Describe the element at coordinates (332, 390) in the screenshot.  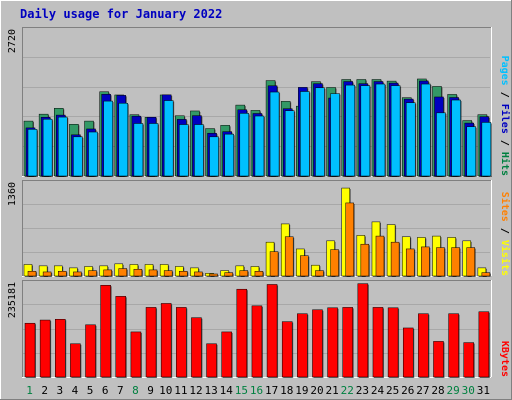
I see `x-tick-label: 21` at that location.